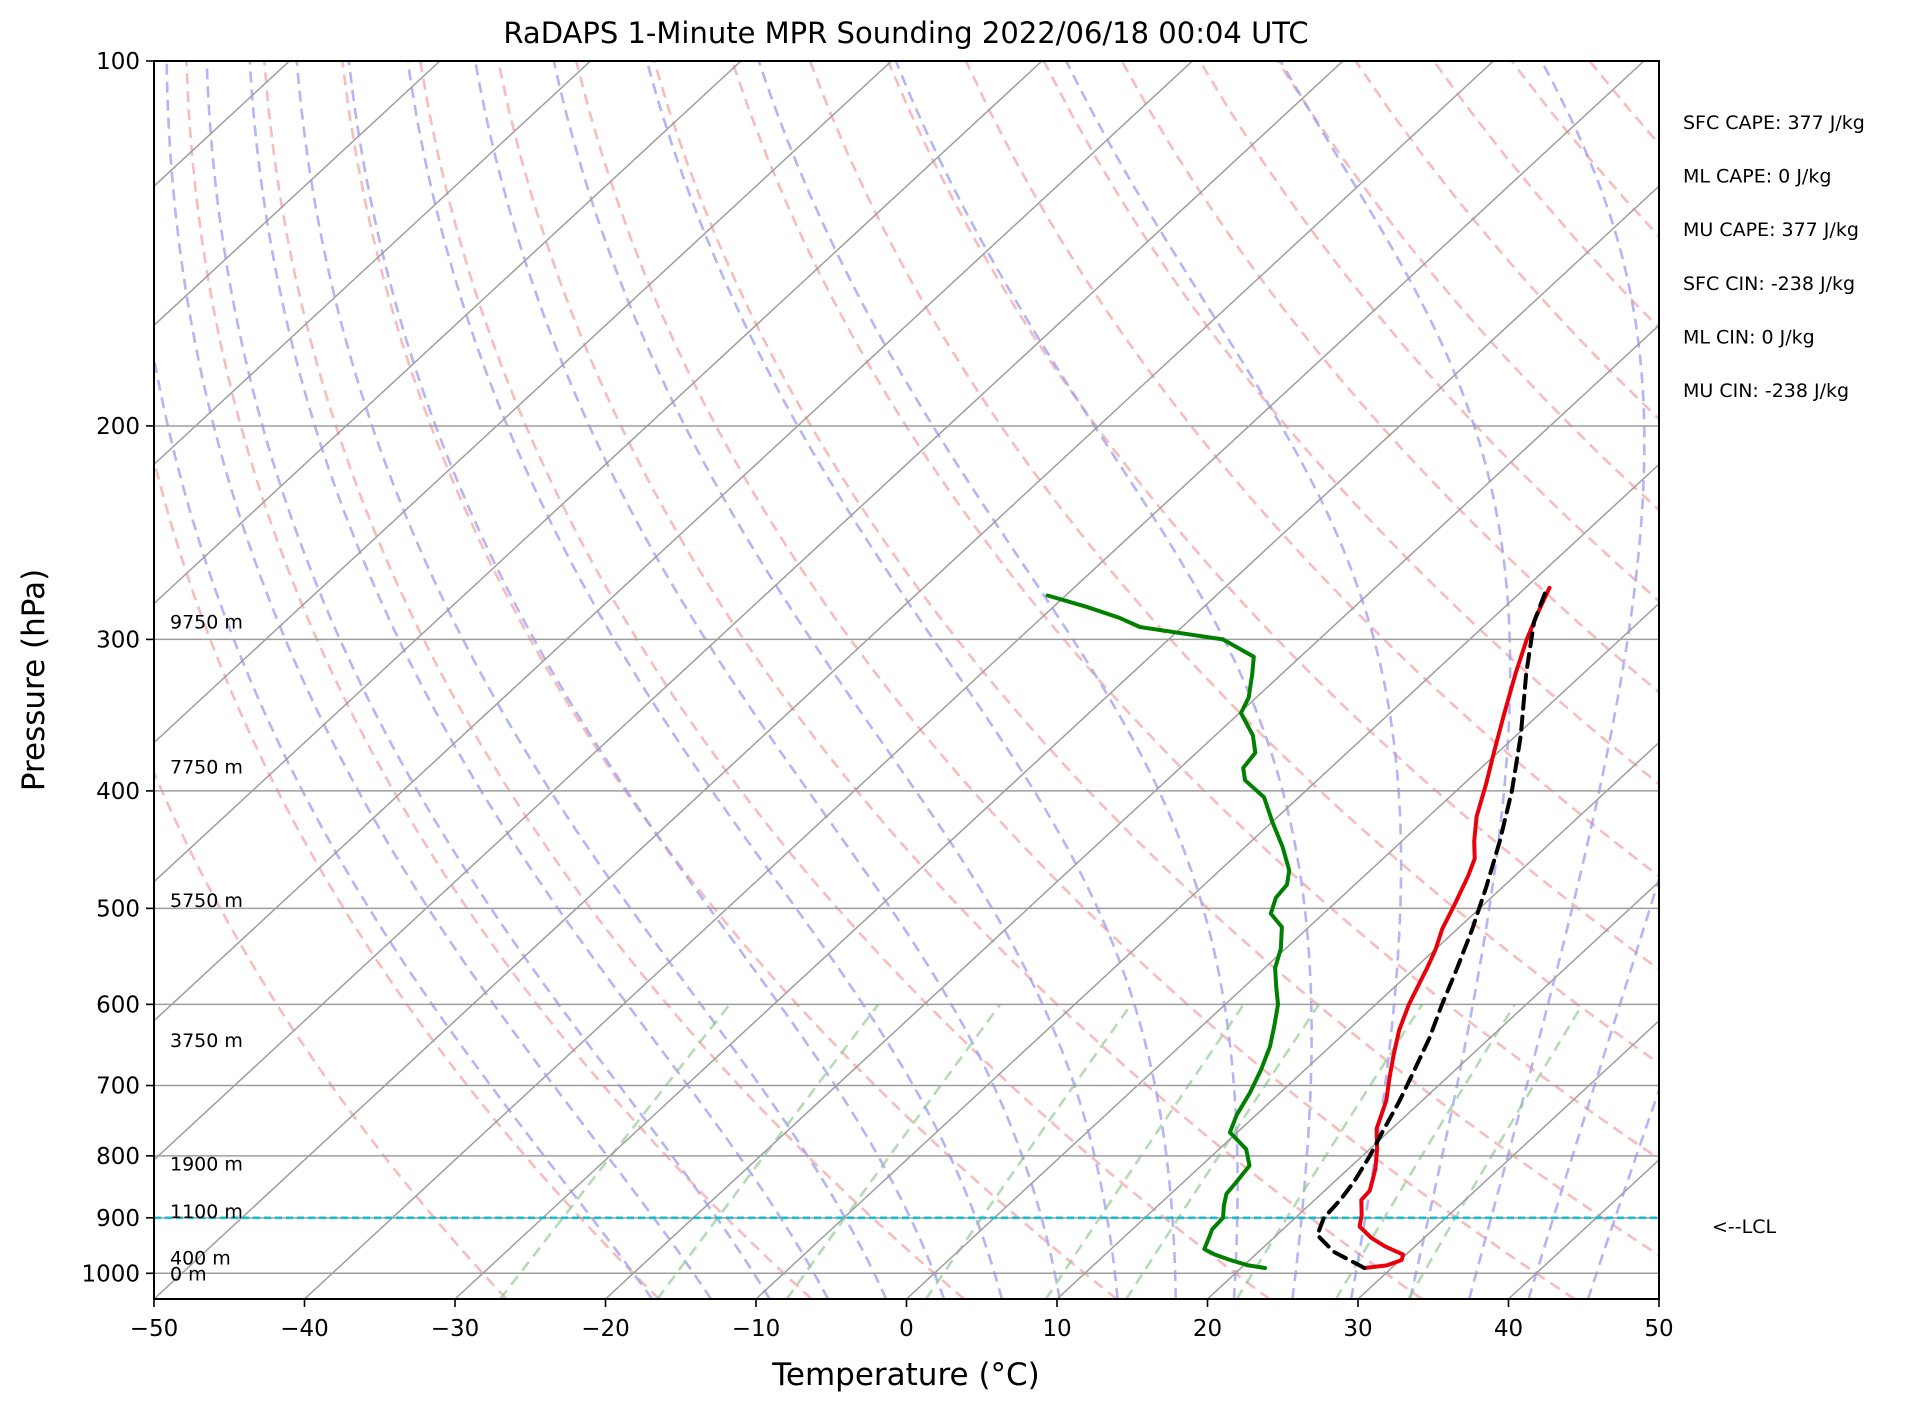 The width and height of the screenshot is (1911, 1406). What do you see at coordinates (34, 680) in the screenshot?
I see `y-axis-label: Pressure (hPa)` at bounding box center [34, 680].